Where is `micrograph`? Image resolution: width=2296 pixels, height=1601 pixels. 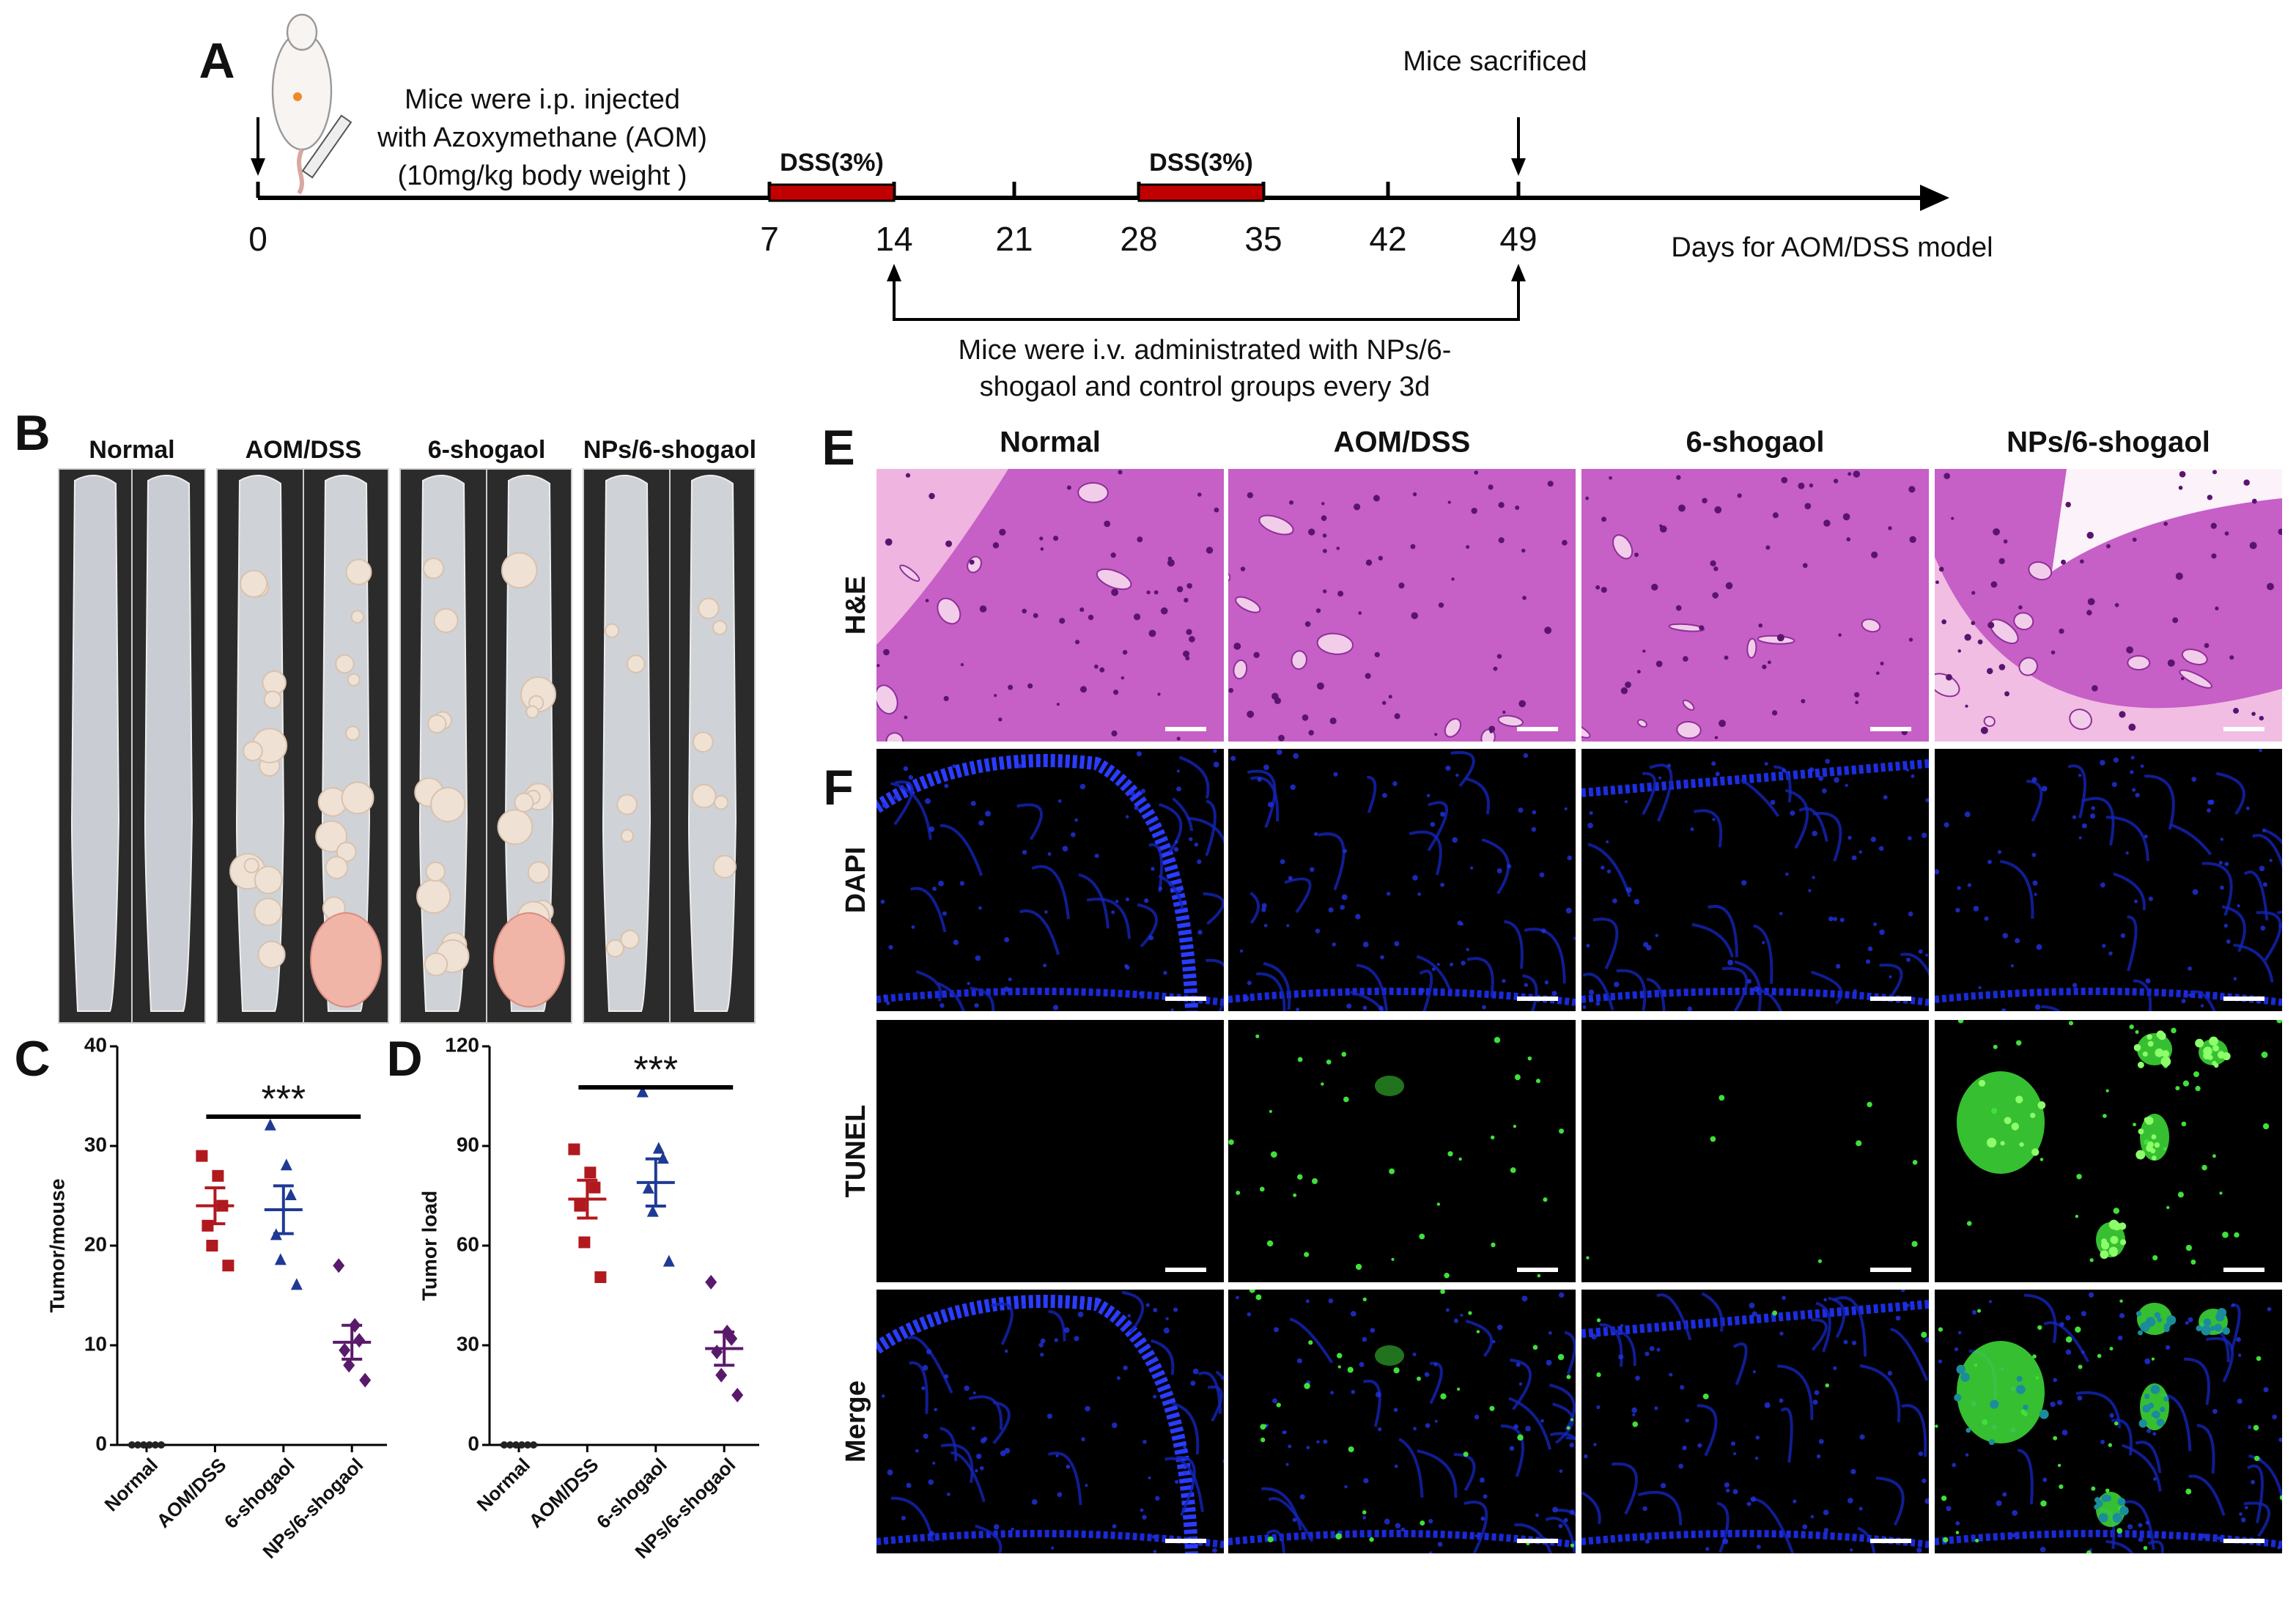
micrograph is located at coordinates (1755, 1421).